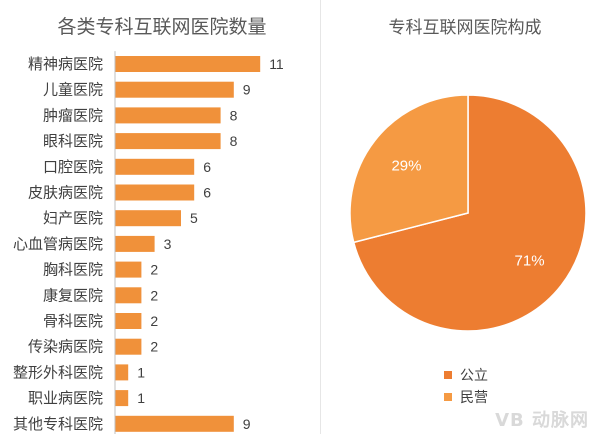  What do you see at coordinates (73, 90) in the screenshot?
I see `bar-category-label: 儿童医院` at bounding box center [73, 90].